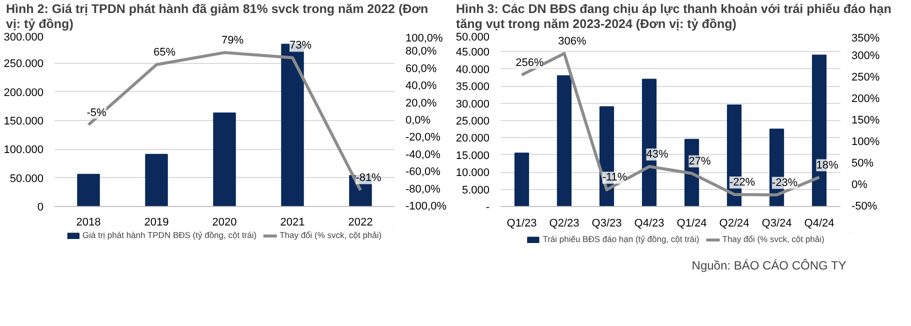 The image size is (911, 326). Describe the element at coordinates (866, 78) in the screenshot. I see `y2-tick-label: 250%` at that location.